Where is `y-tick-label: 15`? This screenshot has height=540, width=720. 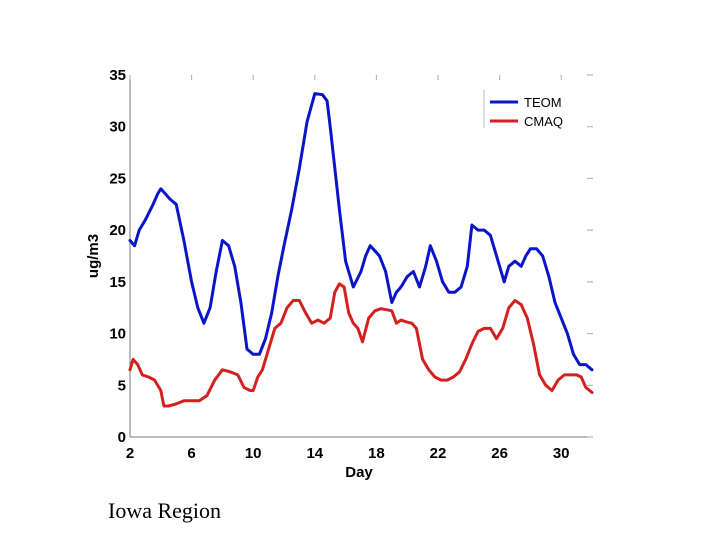 y-tick-label: 15 is located at coordinates (117, 282).